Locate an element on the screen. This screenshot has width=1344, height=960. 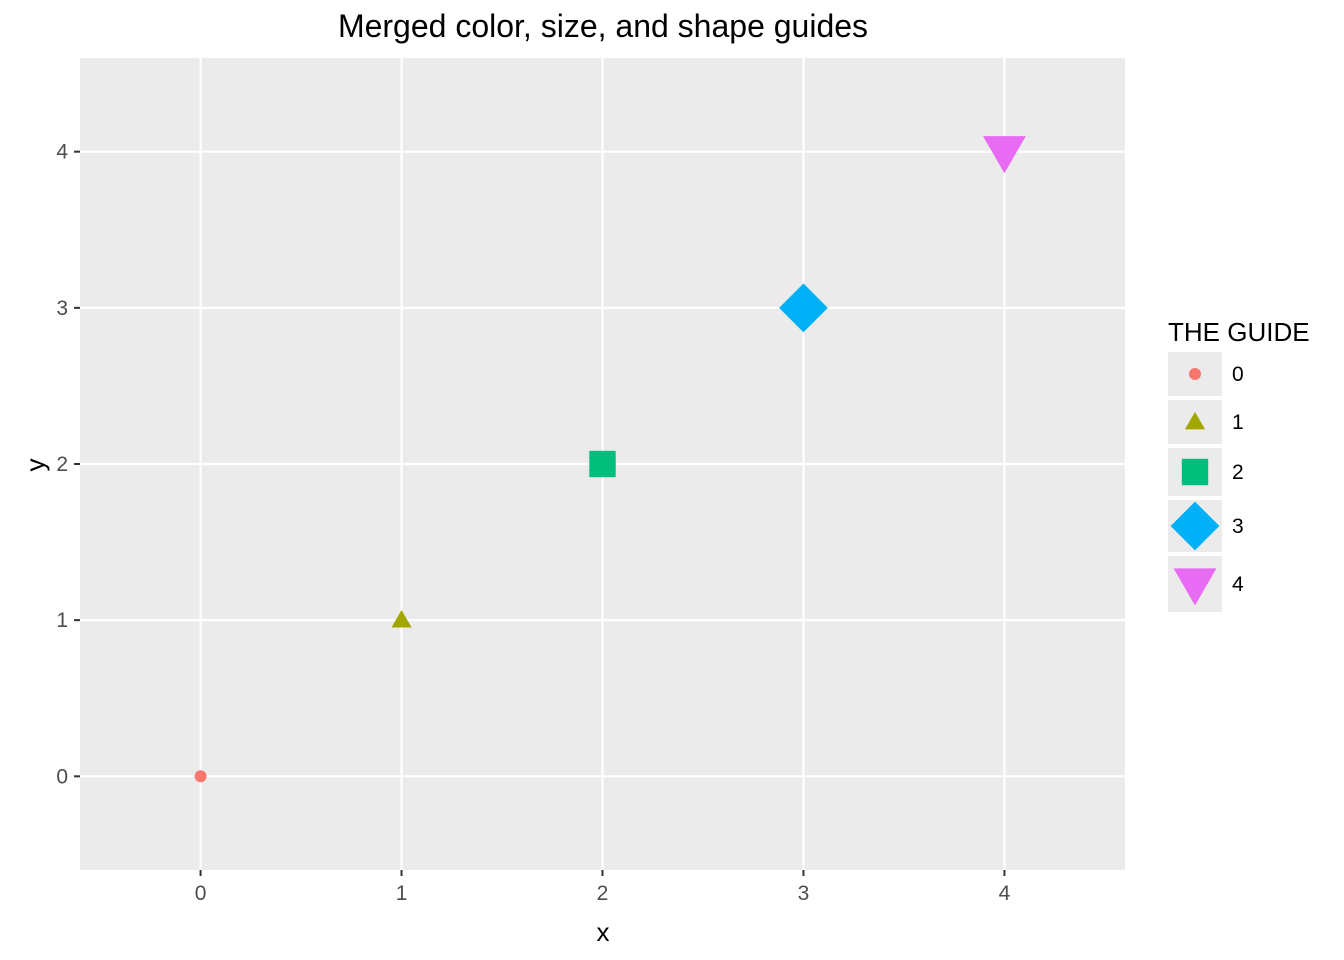
y-tick-label: 3 is located at coordinates (62, 308).